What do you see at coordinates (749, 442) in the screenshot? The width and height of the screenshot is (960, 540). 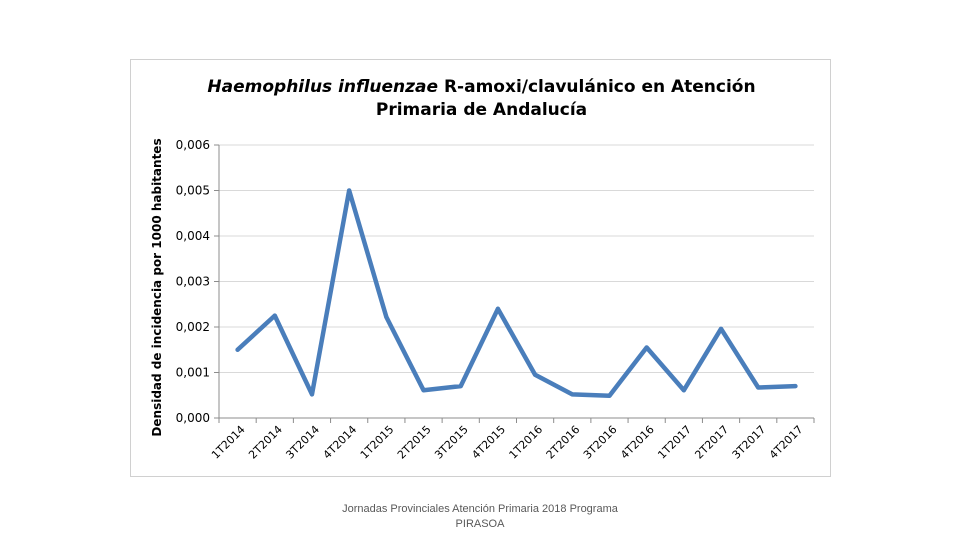 I see `x-tick-label: 3T2017` at bounding box center [749, 442].